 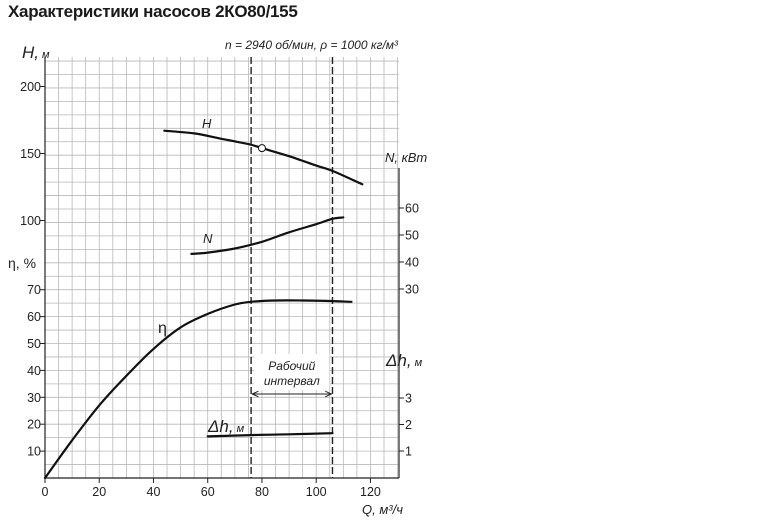 I want to click on x-tick-label: 0, so click(x=45, y=492).